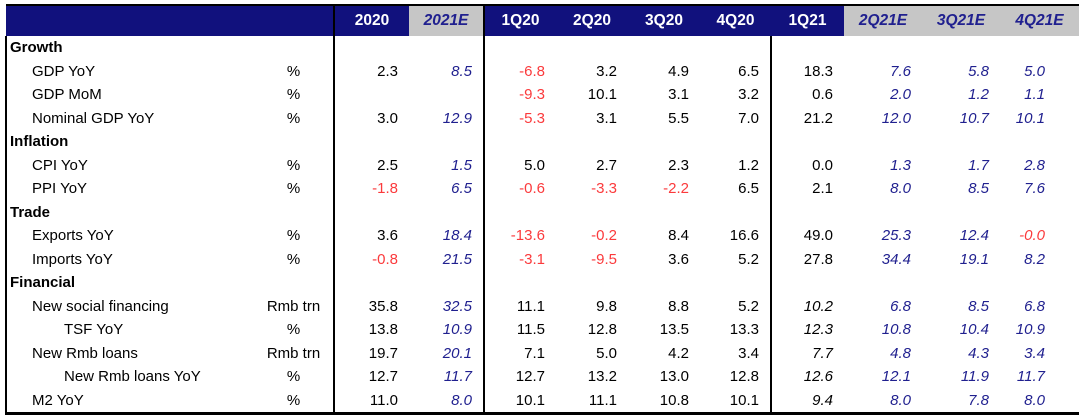 Image resolution: width=1080 pixels, height=417 pixels. What do you see at coordinates (900, 165) in the screenshot?
I see `cell-2q21e: 1.3` at bounding box center [900, 165].